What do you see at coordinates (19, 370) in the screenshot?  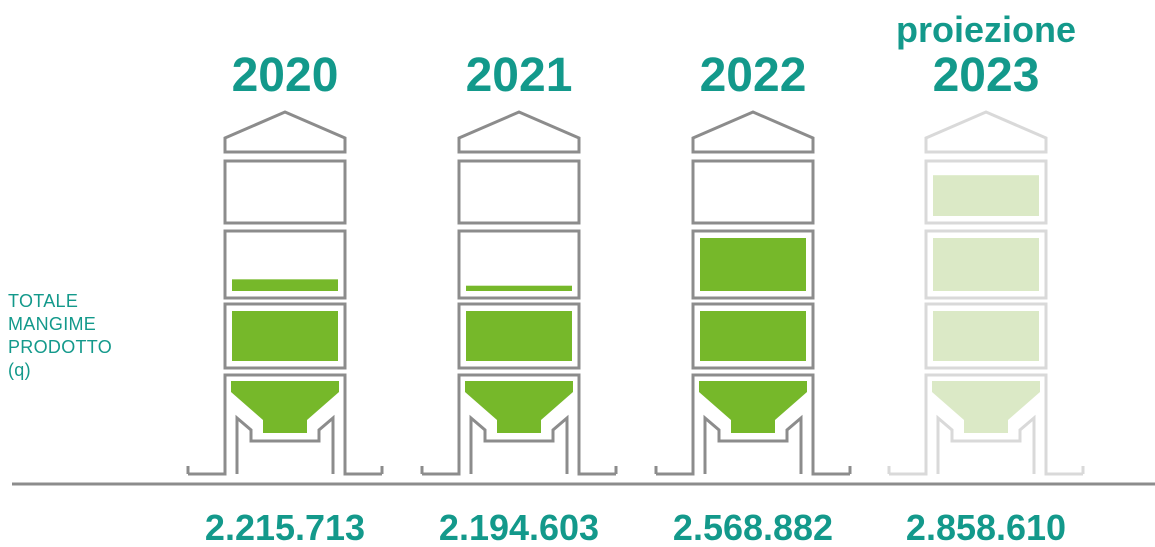 I see `y-axis-label-line-4: (q)` at bounding box center [19, 370].